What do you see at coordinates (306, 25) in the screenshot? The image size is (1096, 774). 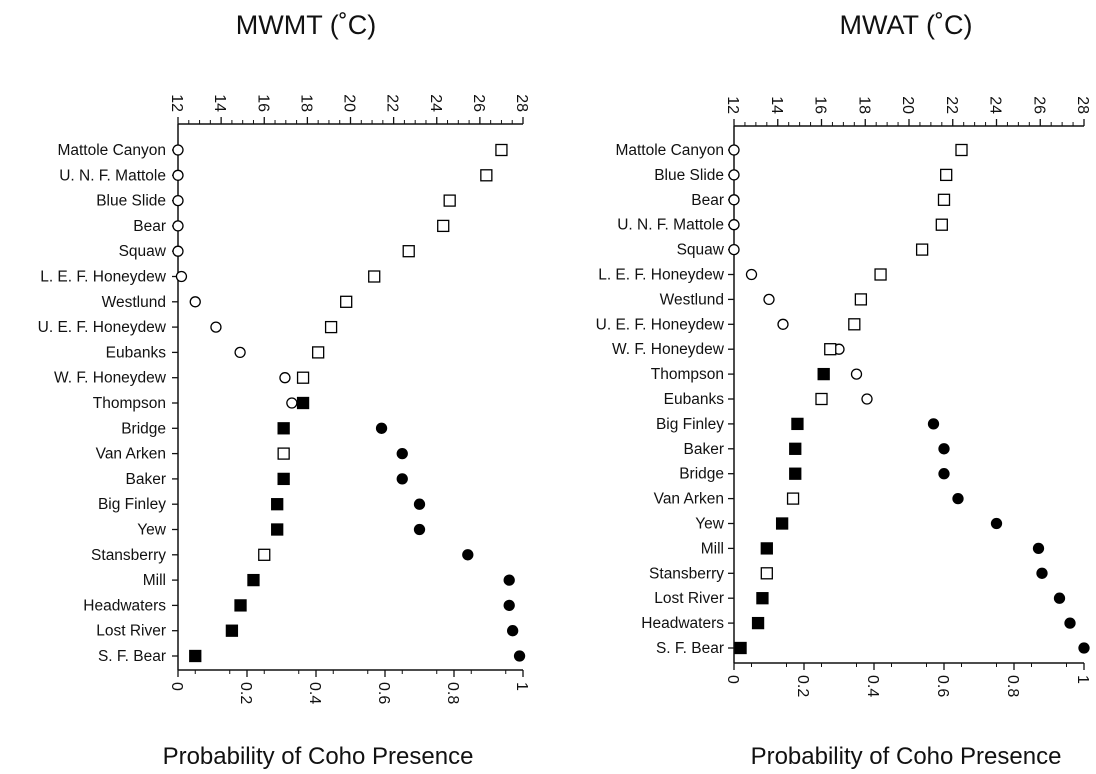 I see `panel-title-mwmt: MWMT (˚C)` at bounding box center [306, 25].